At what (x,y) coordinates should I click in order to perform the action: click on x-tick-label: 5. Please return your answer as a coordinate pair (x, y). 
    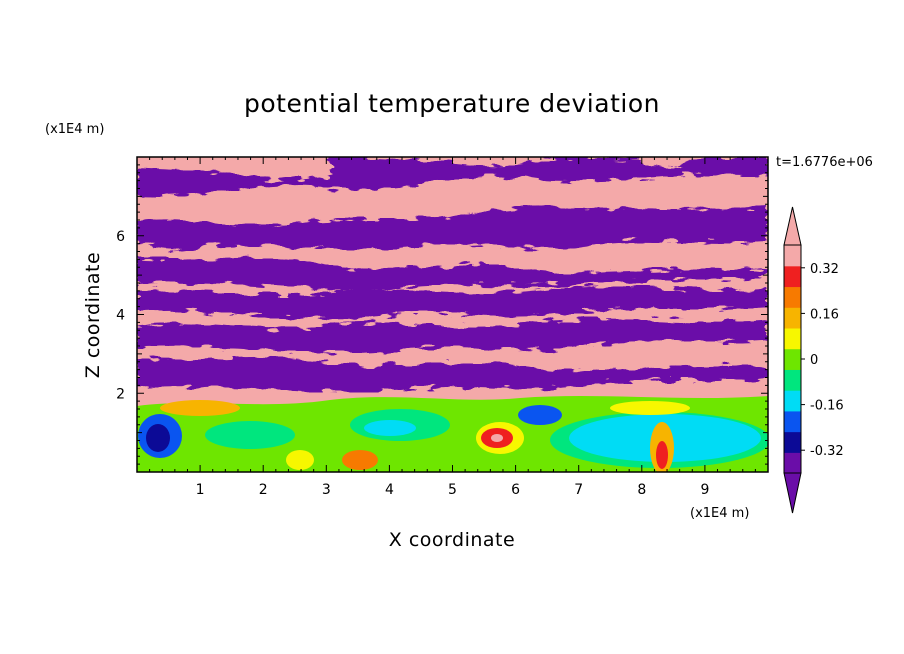
    Looking at the image, I should click on (452, 490).